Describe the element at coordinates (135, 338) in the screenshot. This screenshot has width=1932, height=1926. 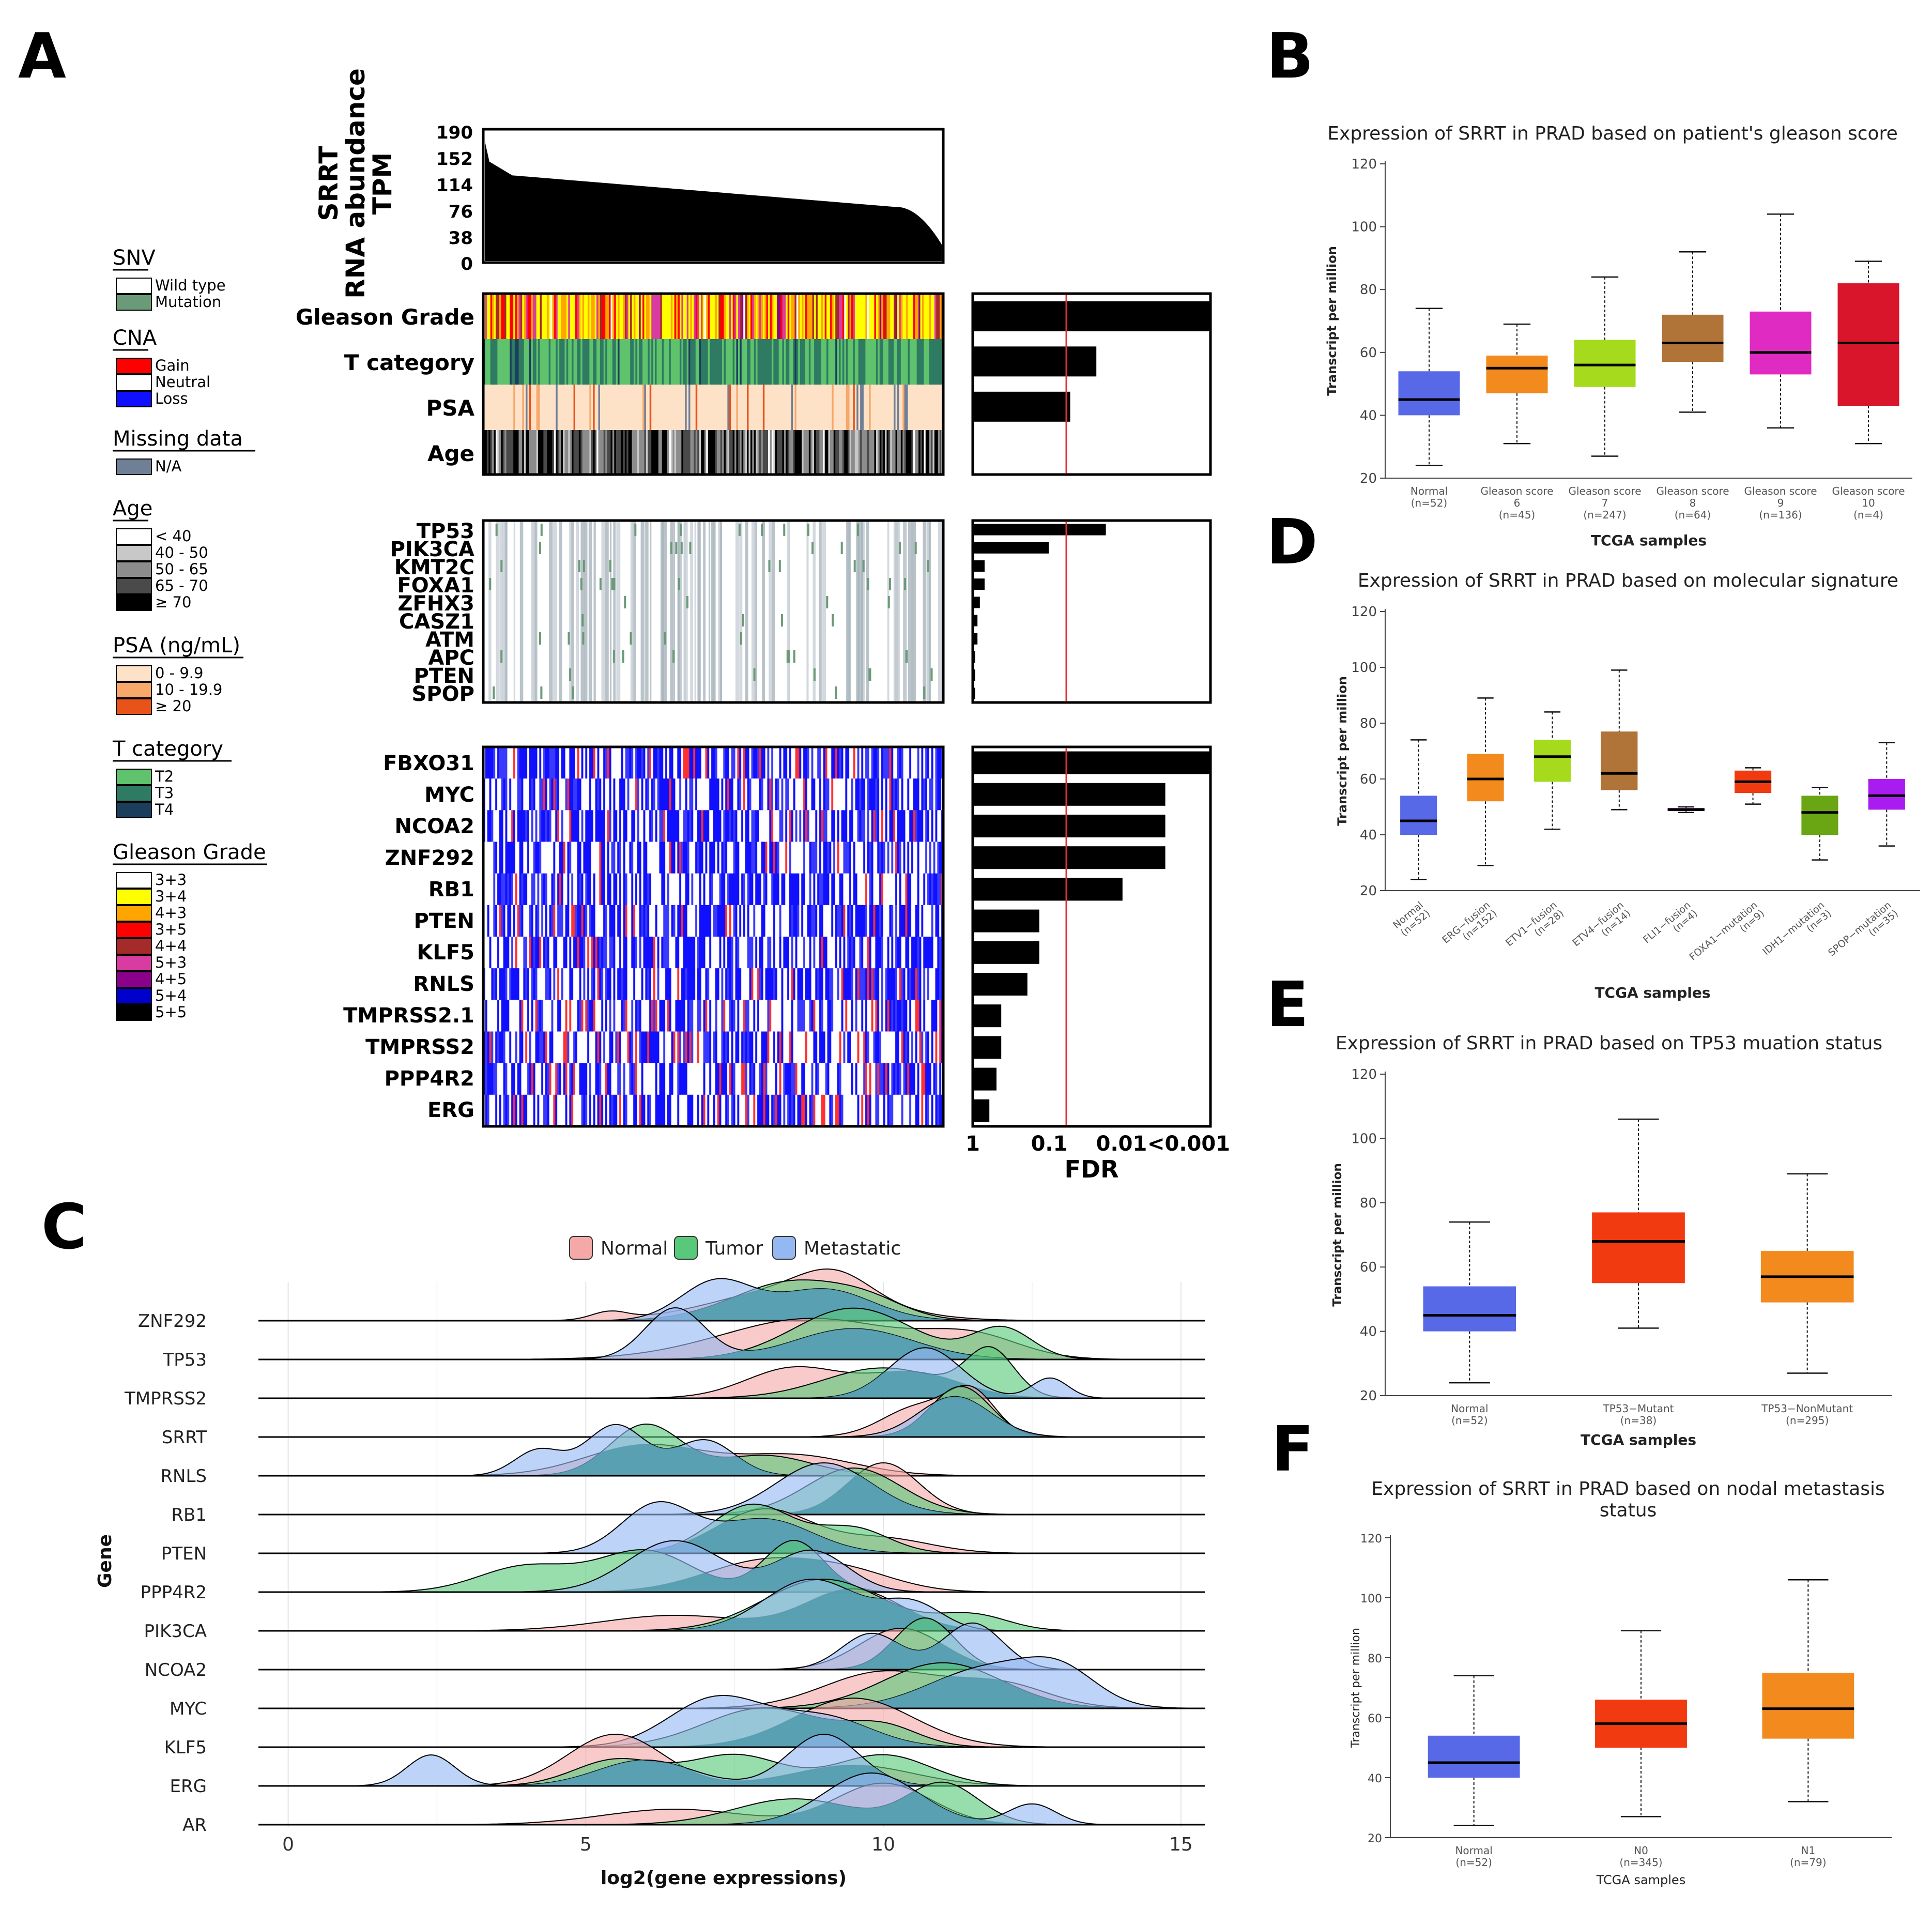
I see `legend-title: CNA` at that location.